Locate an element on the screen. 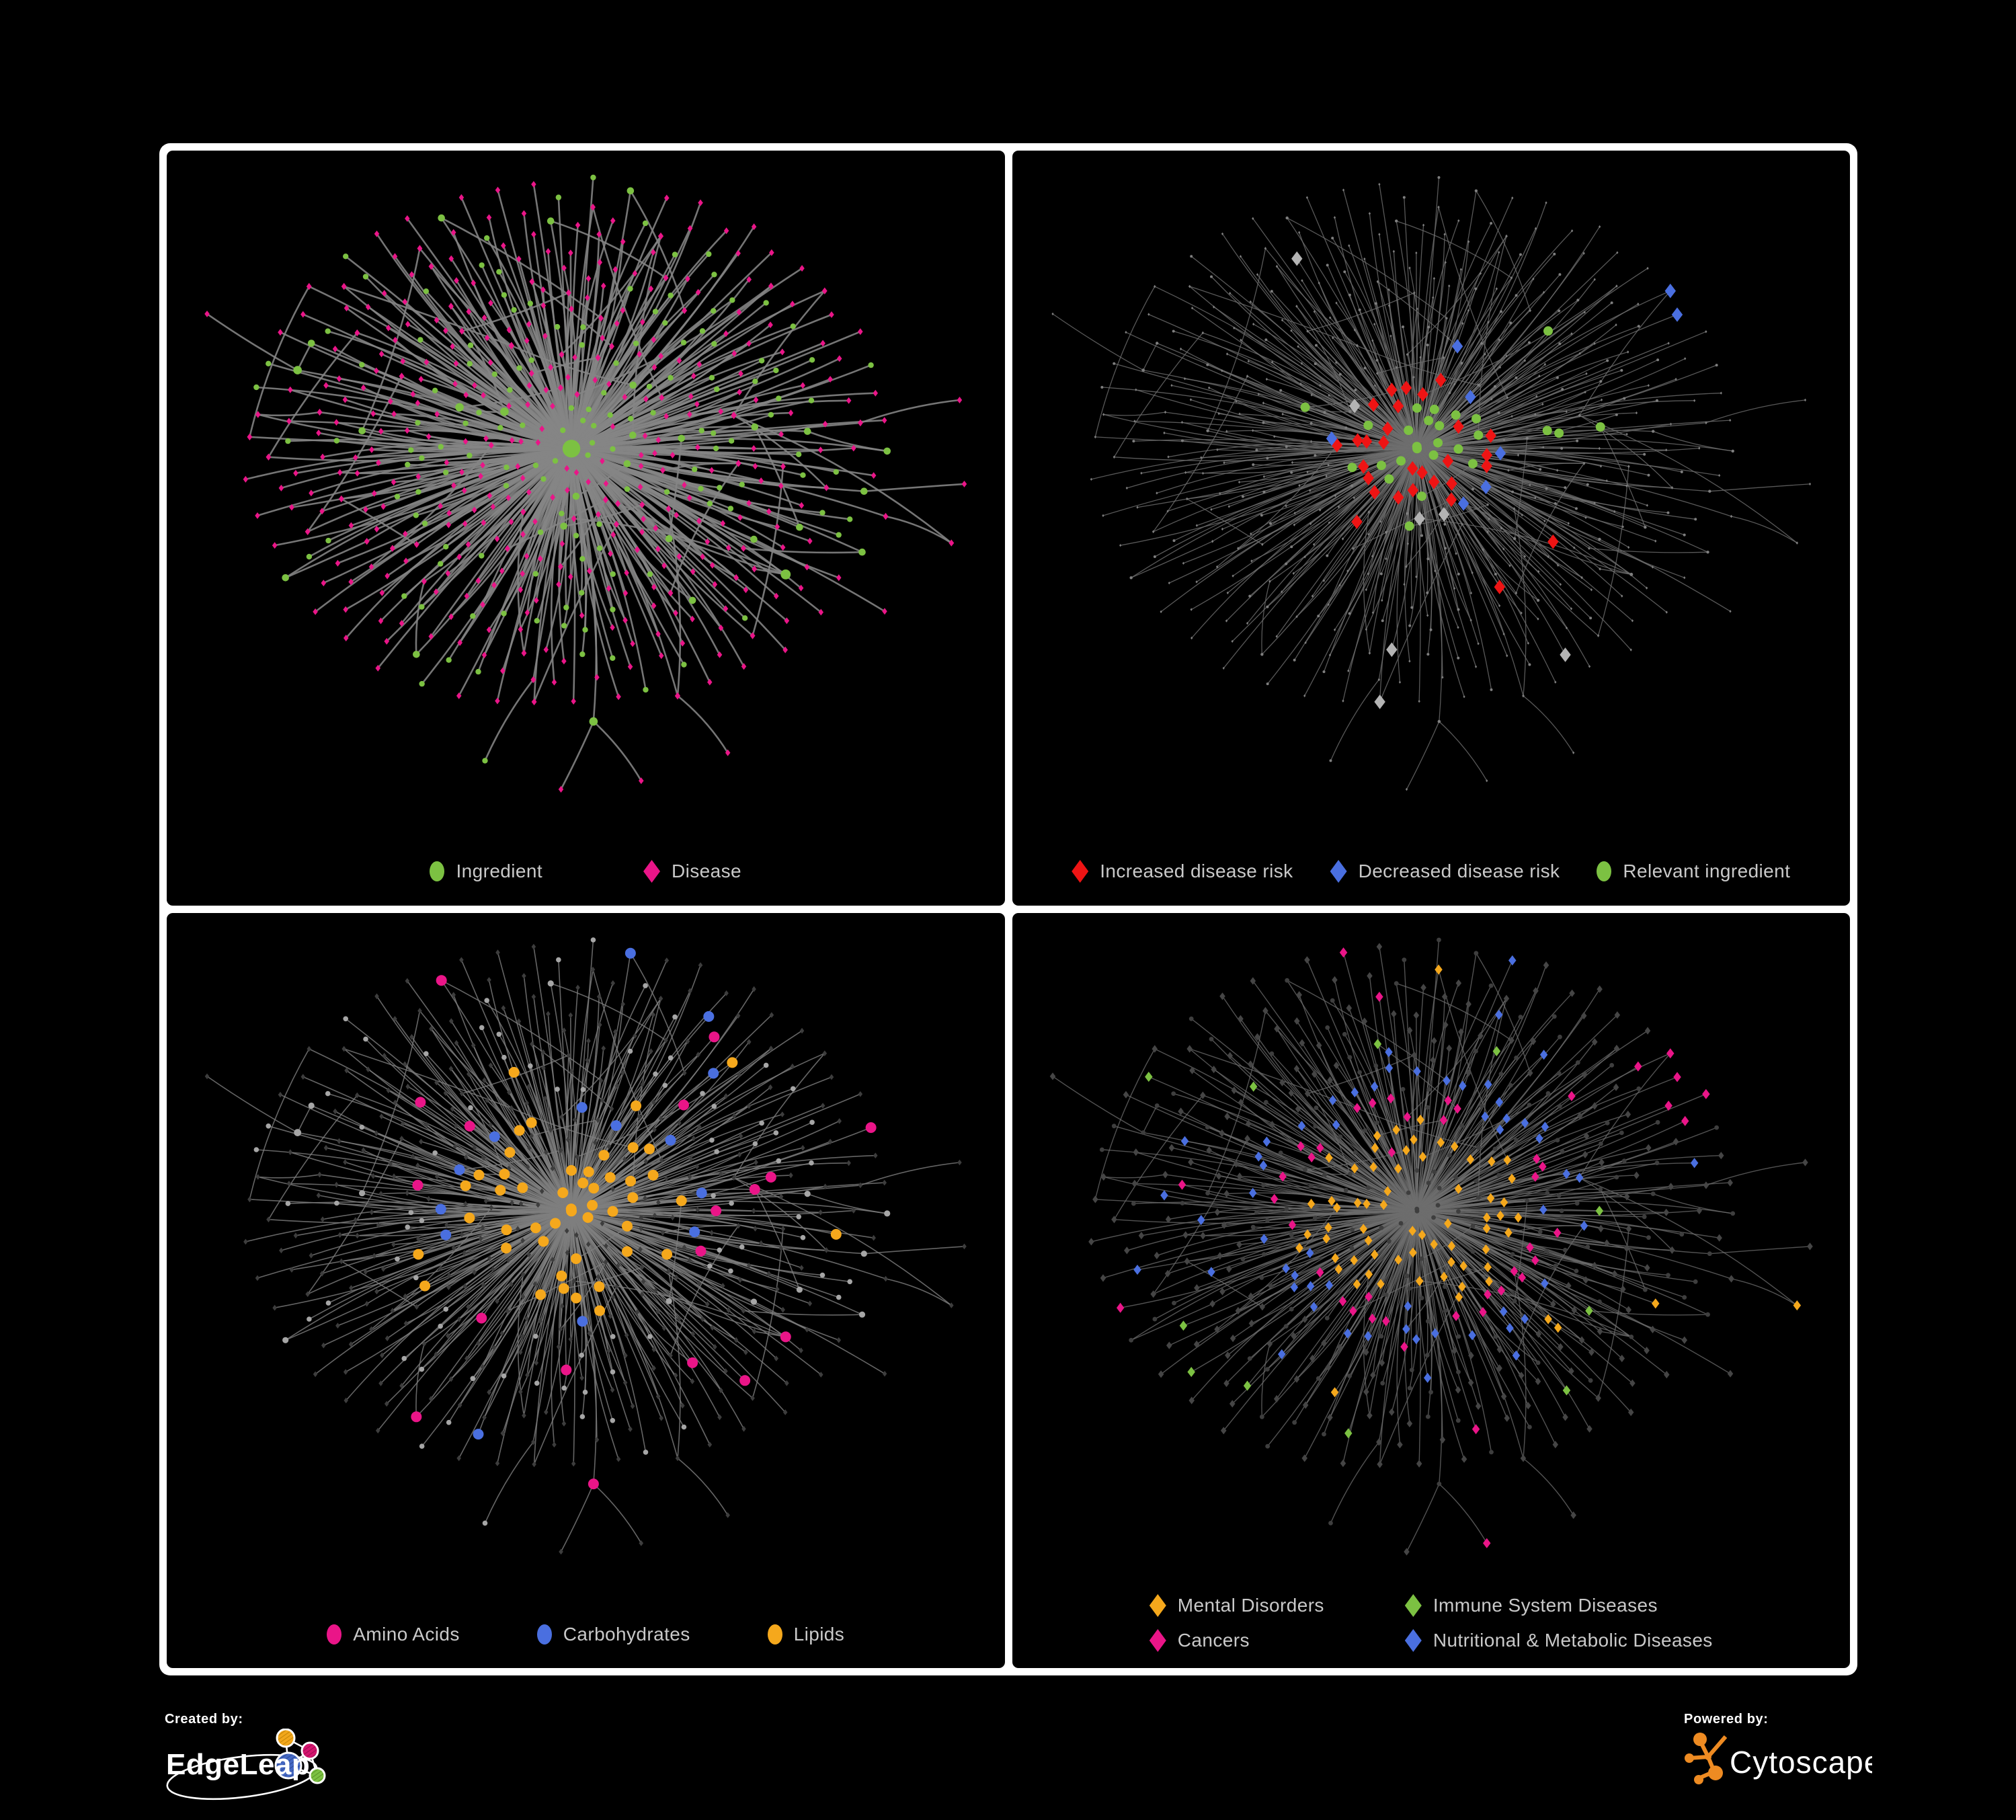 Image resolution: width=2016 pixels, height=1820 pixels. network-graph-ingredient-classes is located at coordinates (585, 1246).